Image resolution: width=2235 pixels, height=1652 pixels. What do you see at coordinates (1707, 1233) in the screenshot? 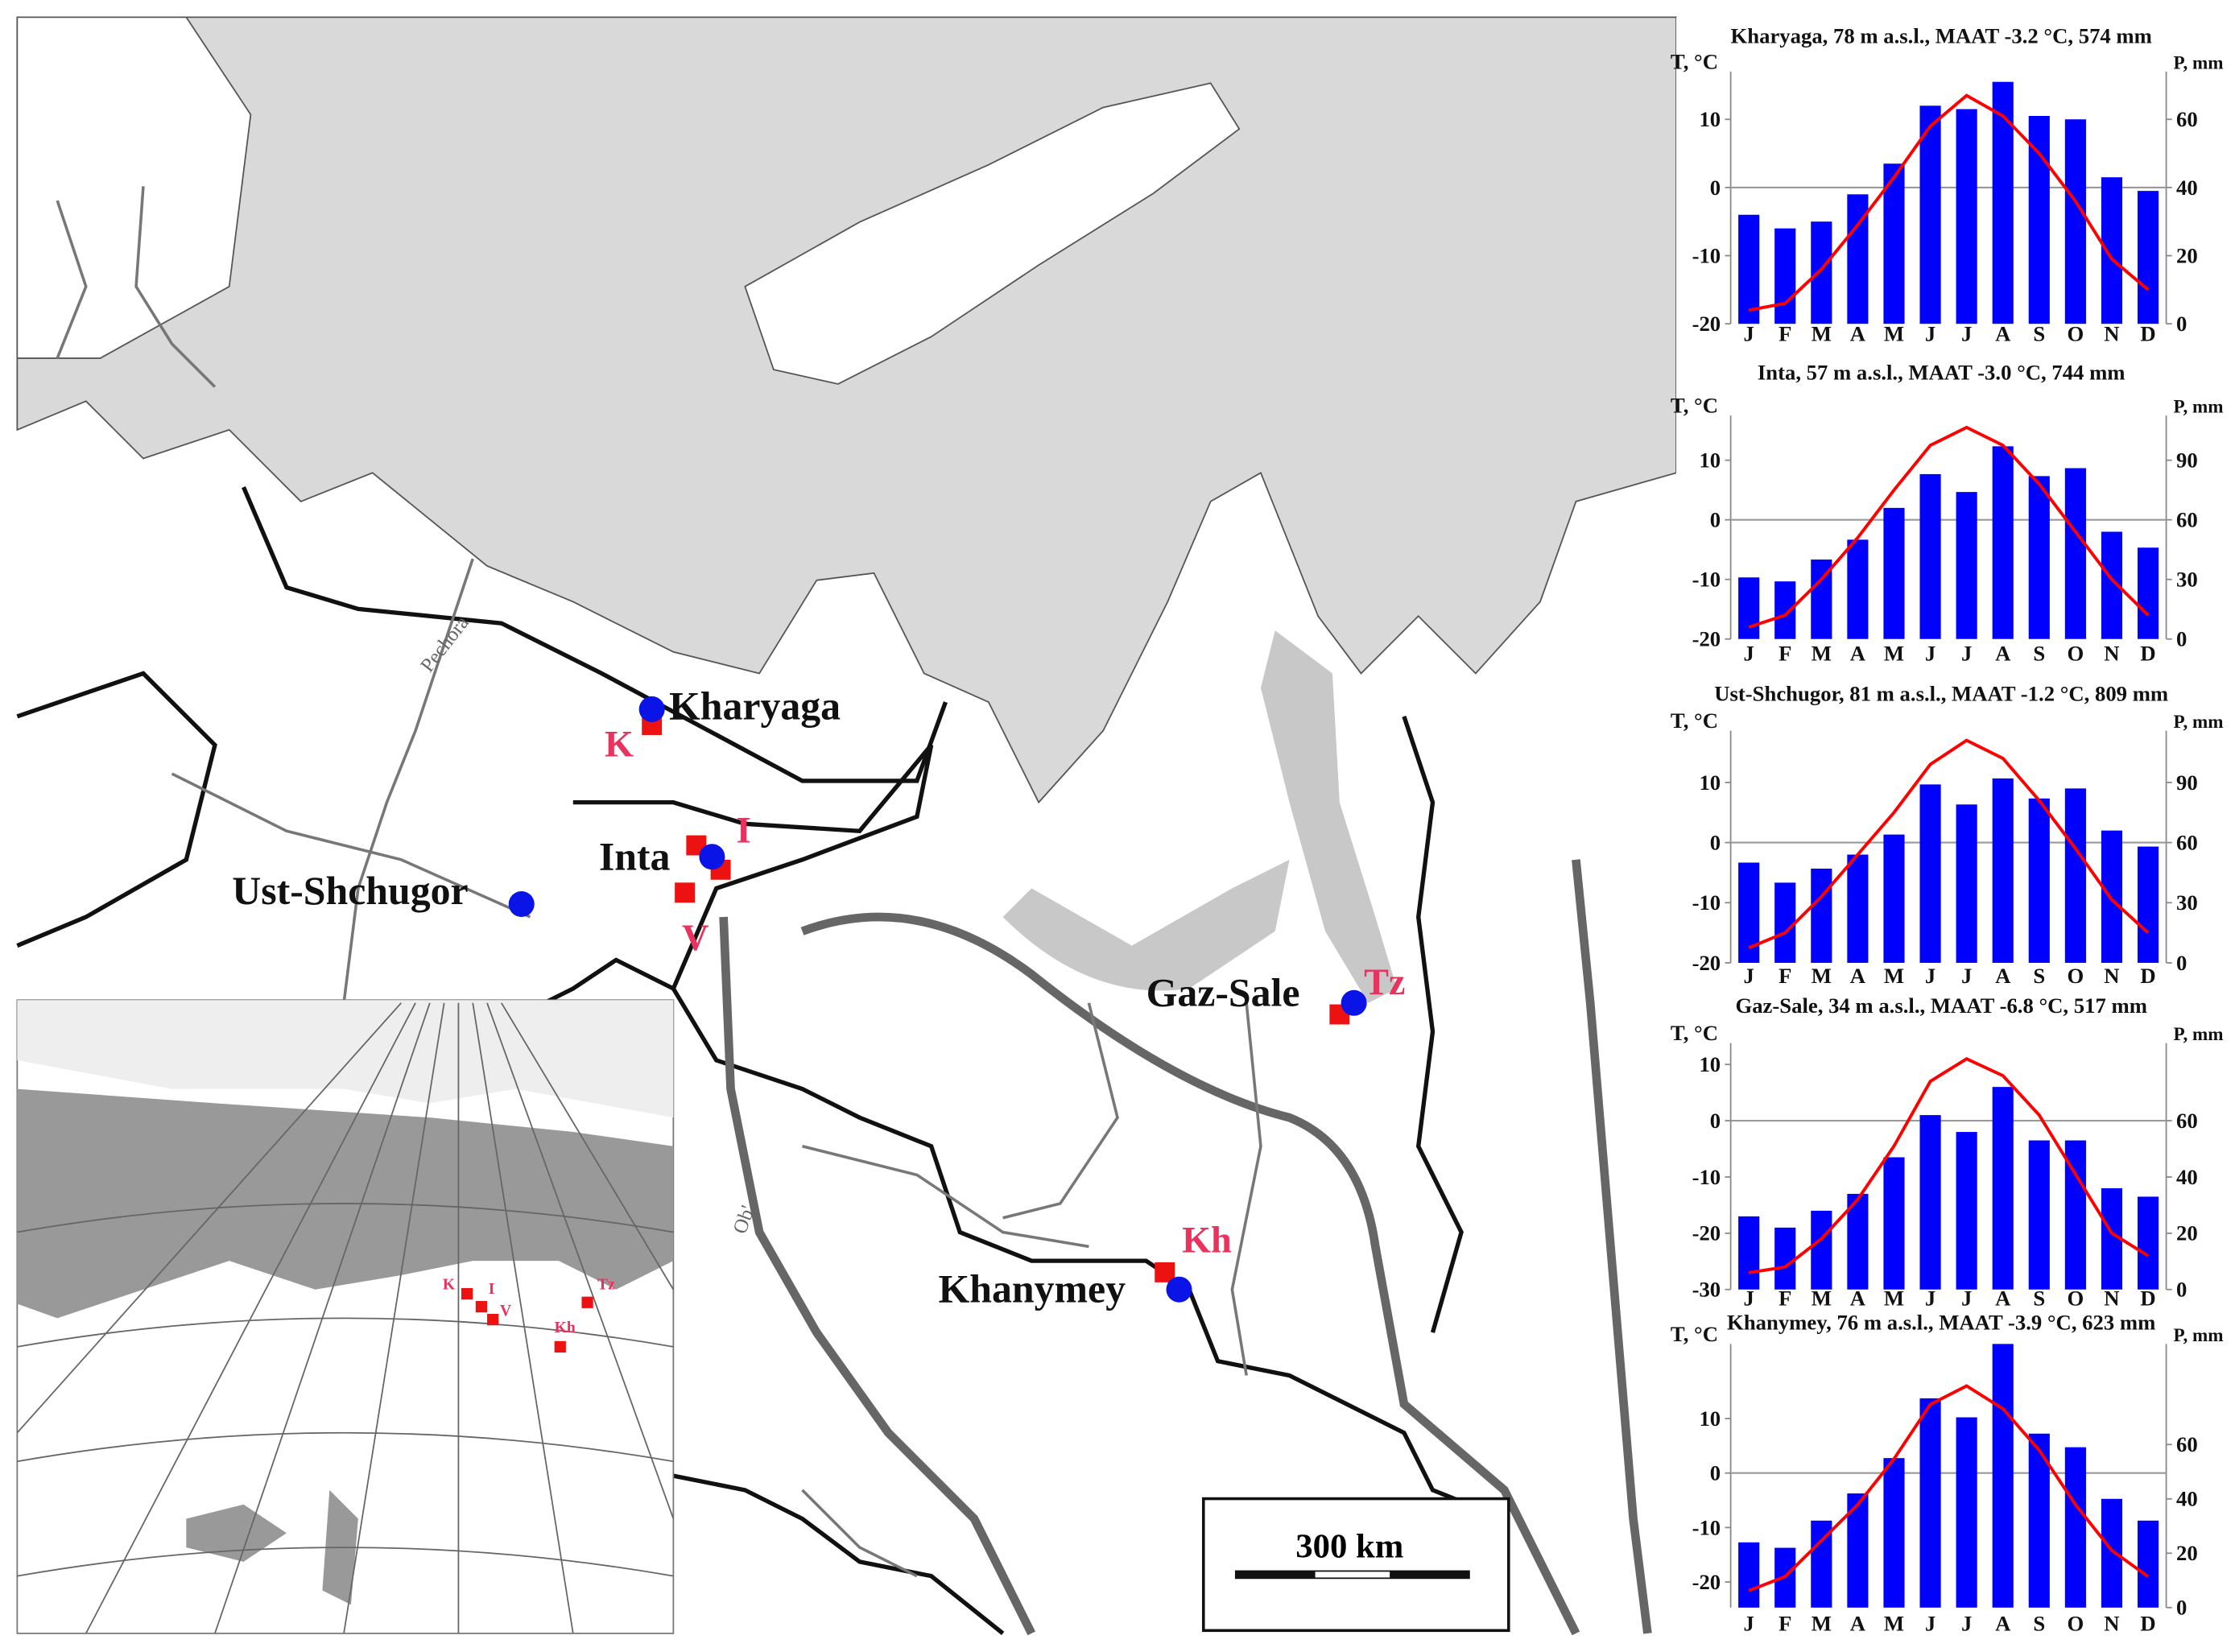
I see `y-tick-label: -20` at bounding box center [1707, 1233].